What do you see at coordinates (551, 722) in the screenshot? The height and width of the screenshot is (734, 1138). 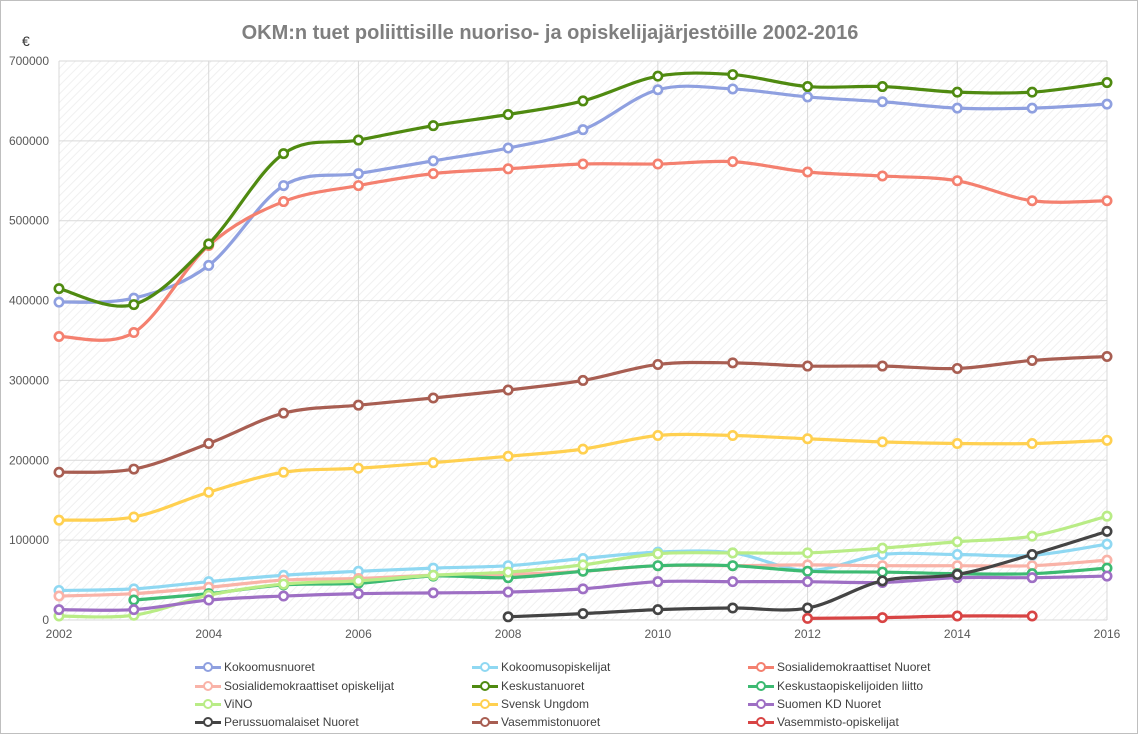 I see `legend-label: Vasemmistonuoret` at bounding box center [551, 722].